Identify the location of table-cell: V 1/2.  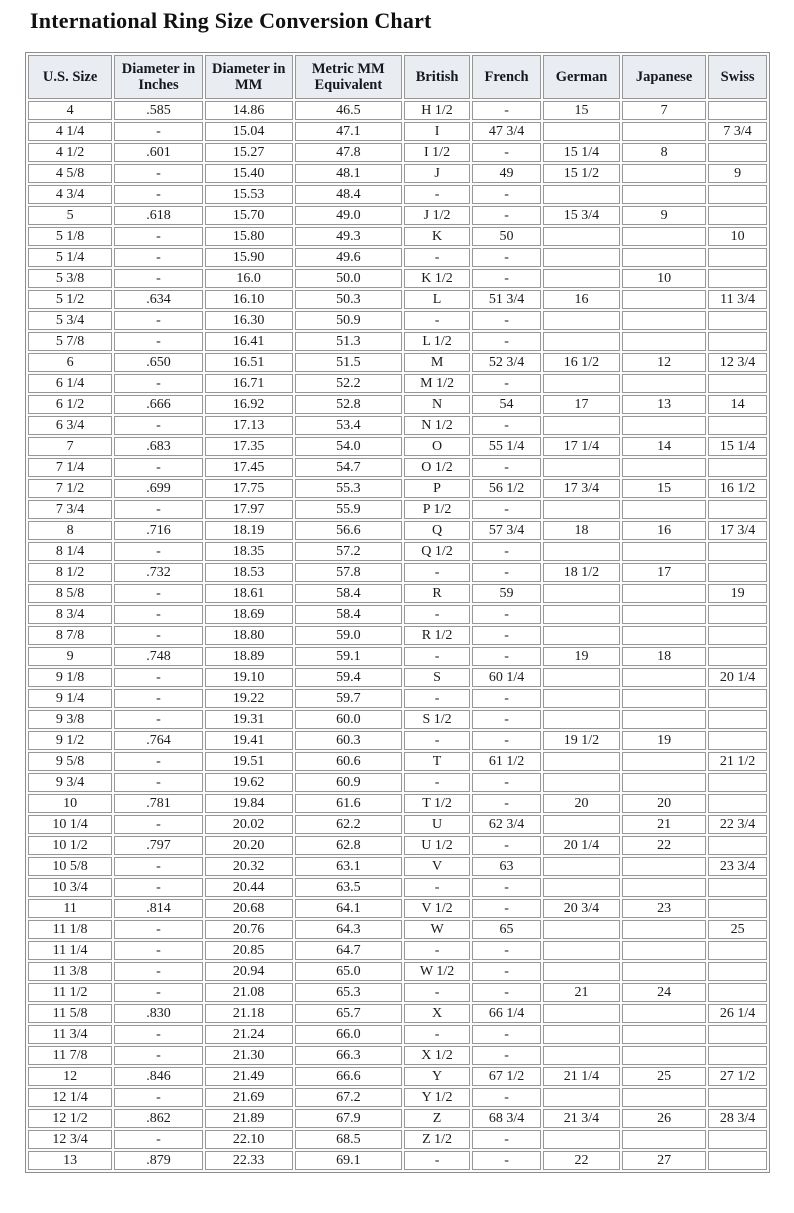
(437, 908).